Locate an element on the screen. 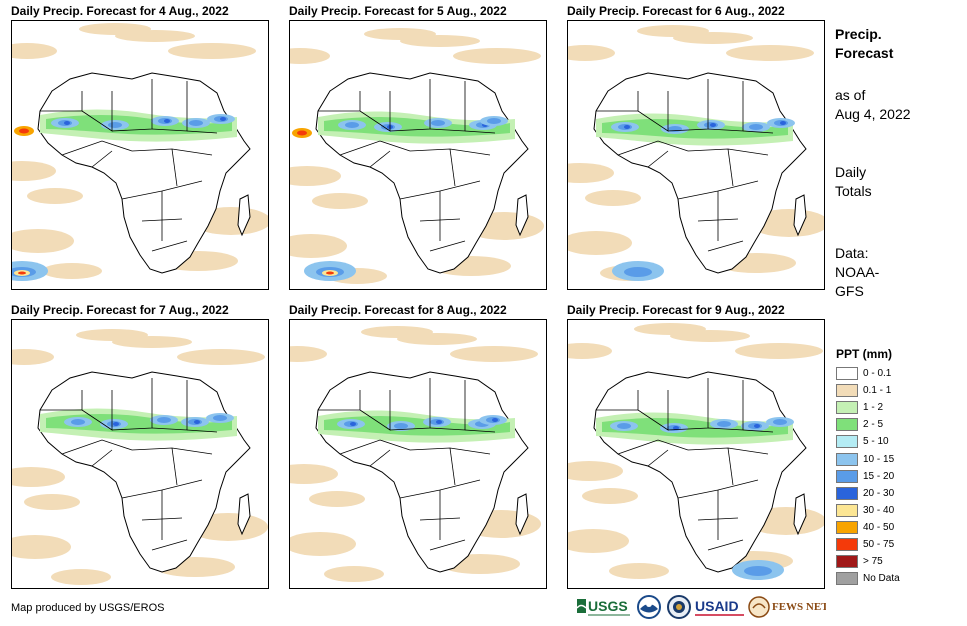  forecast-panel-3: Daily Precip. Forecast for 6 Aug., 2022 is located at coordinates (698, 147).